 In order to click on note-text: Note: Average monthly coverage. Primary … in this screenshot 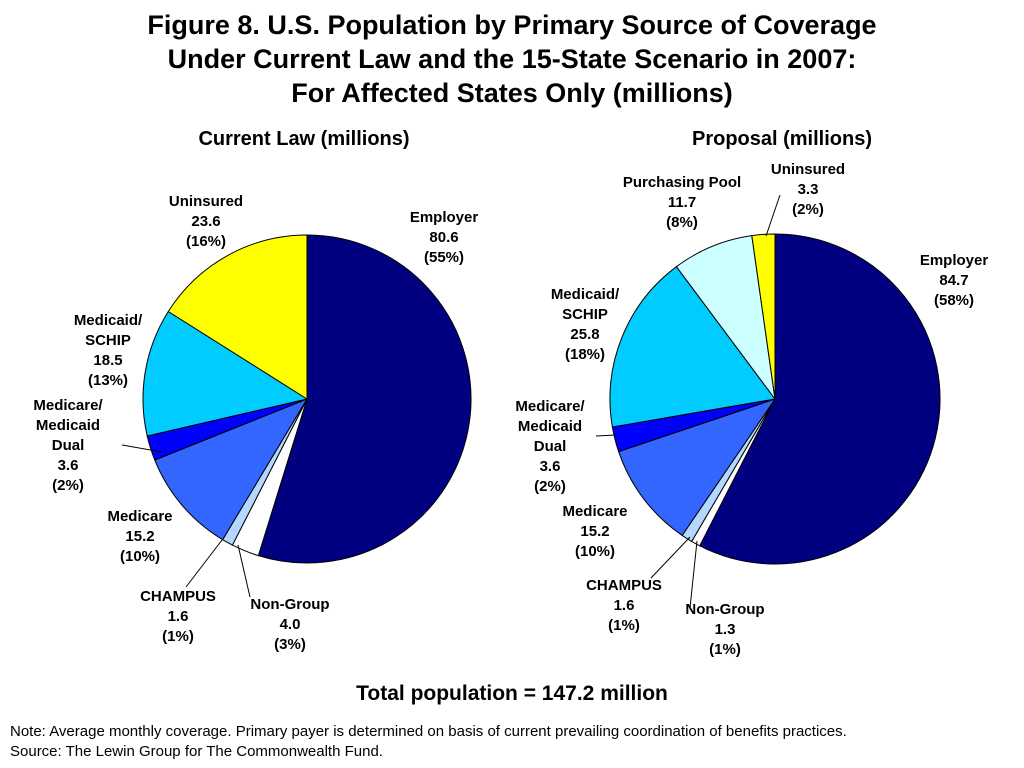, I will do `click(428, 731)`.